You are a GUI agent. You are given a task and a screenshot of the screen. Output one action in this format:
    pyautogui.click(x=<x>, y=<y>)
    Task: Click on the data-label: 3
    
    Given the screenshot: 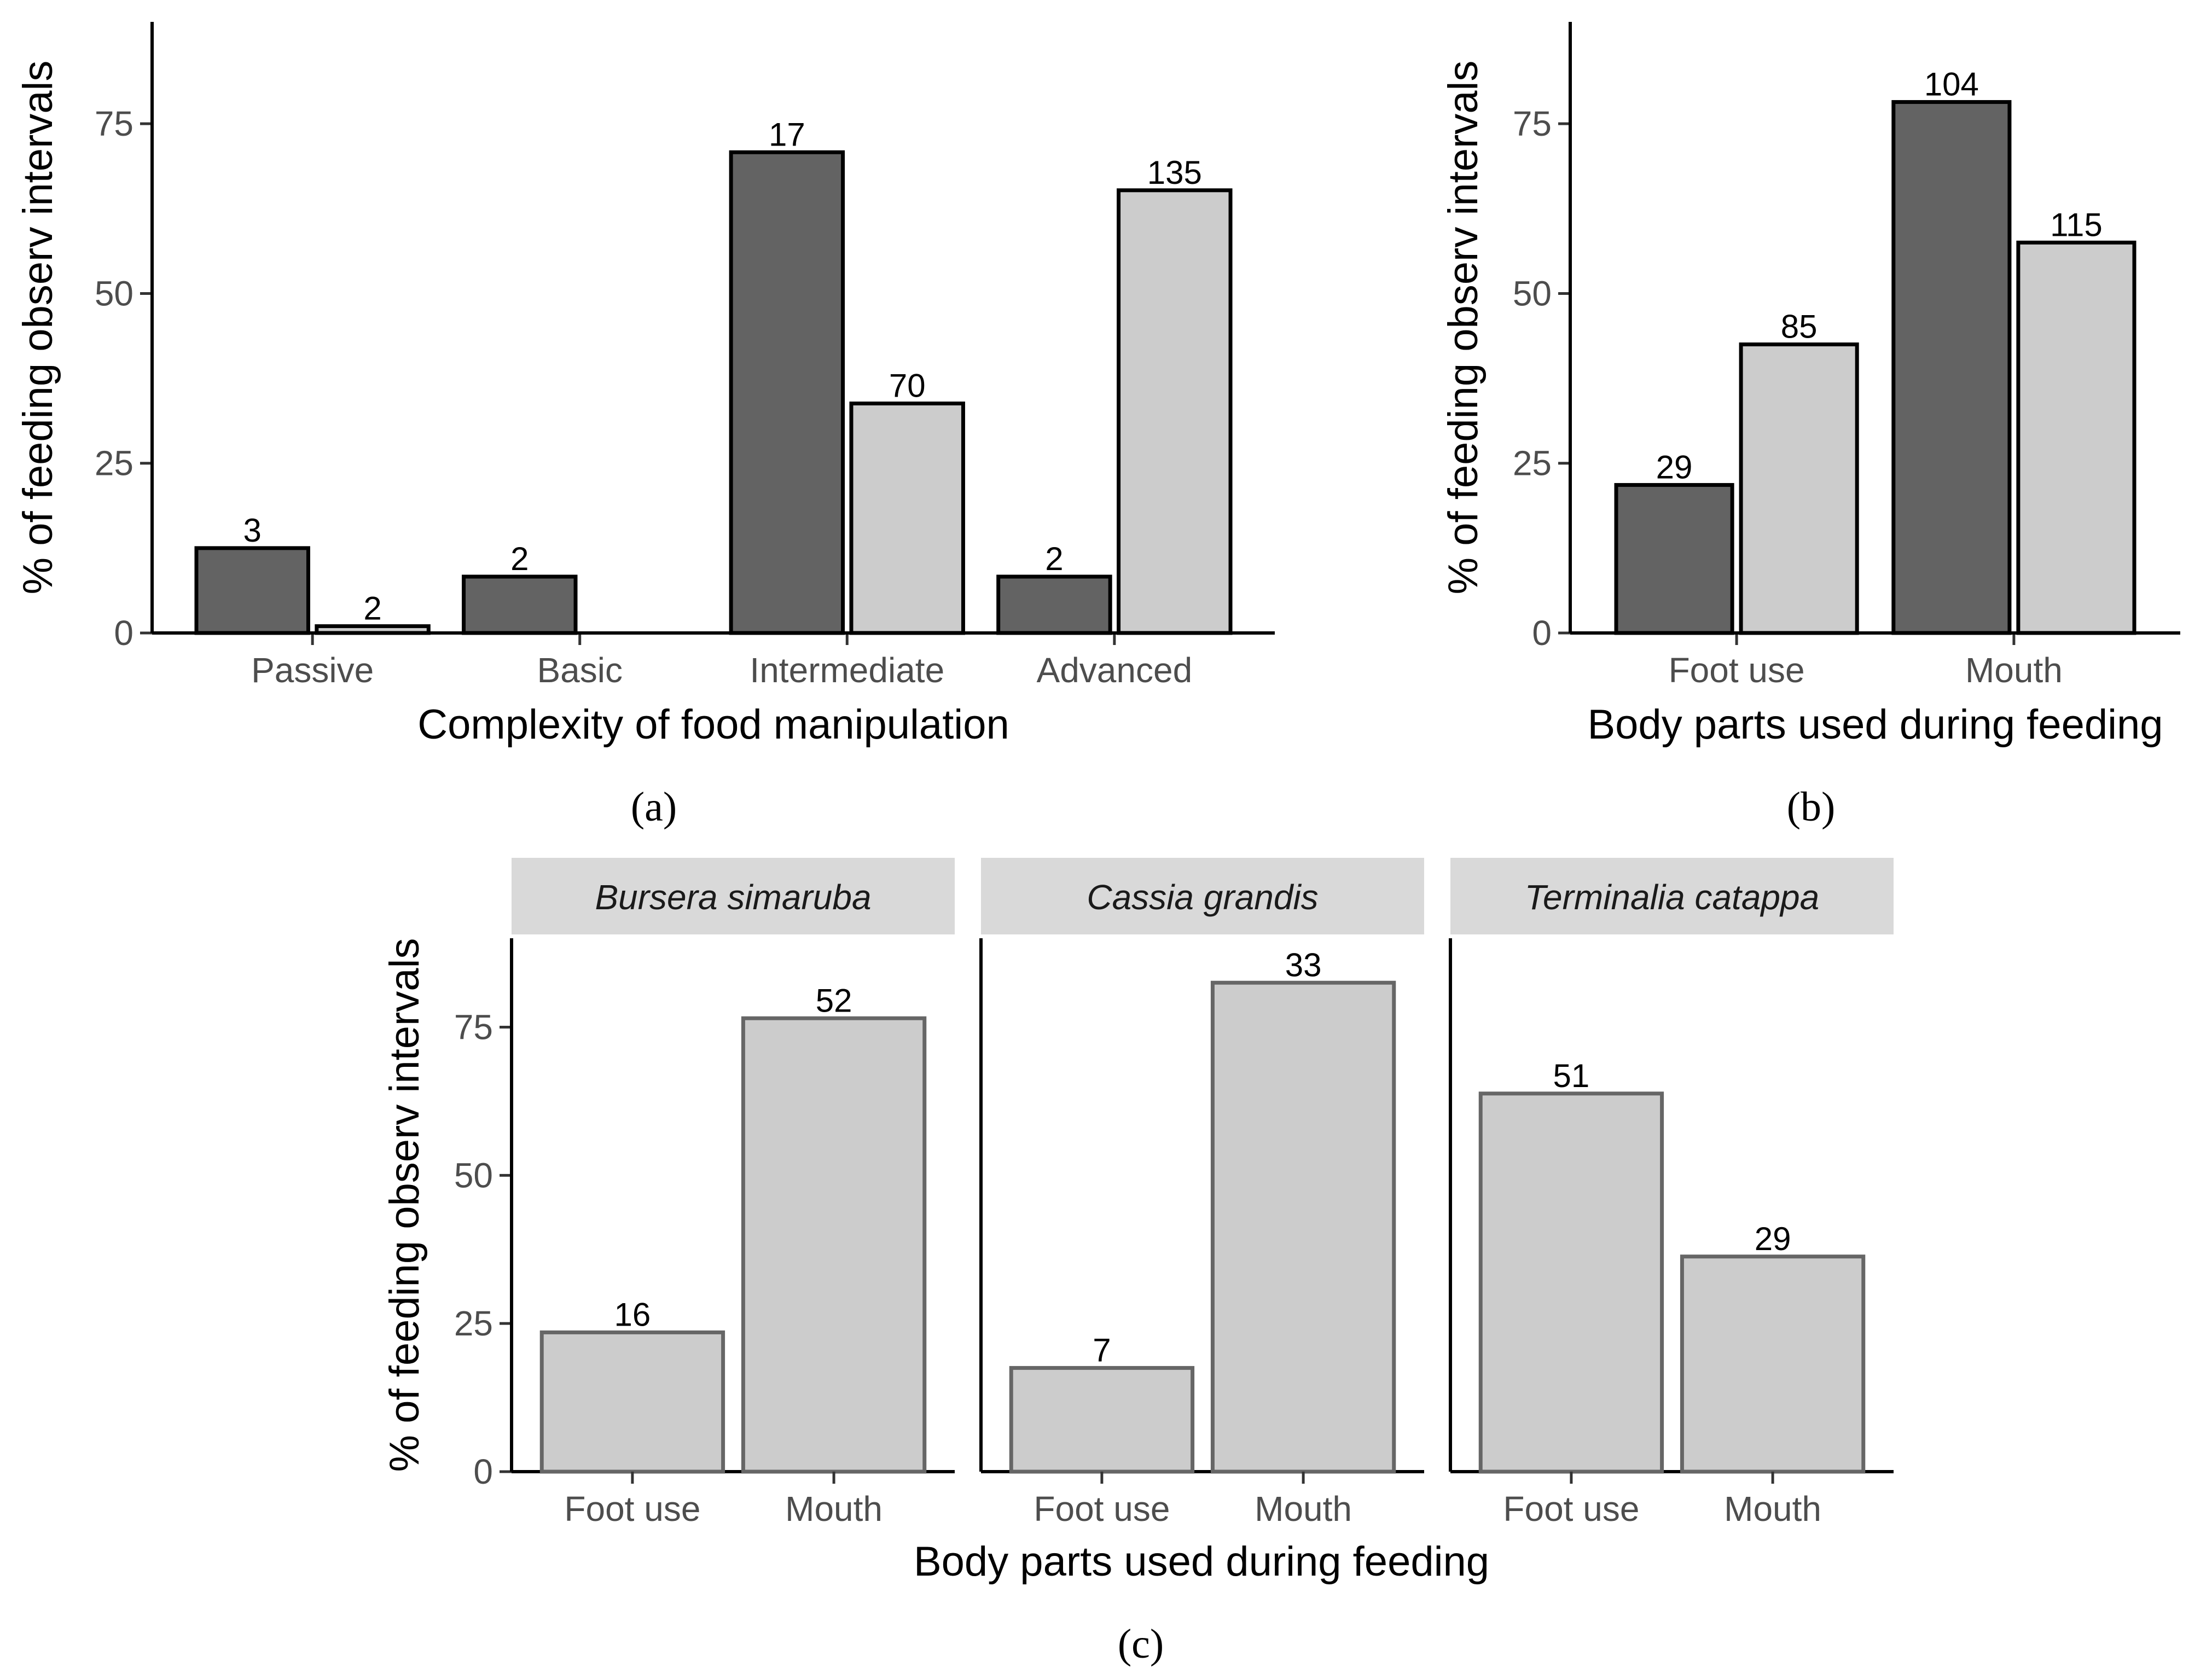 What is the action you would take?
    pyautogui.click(x=252, y=530)
    